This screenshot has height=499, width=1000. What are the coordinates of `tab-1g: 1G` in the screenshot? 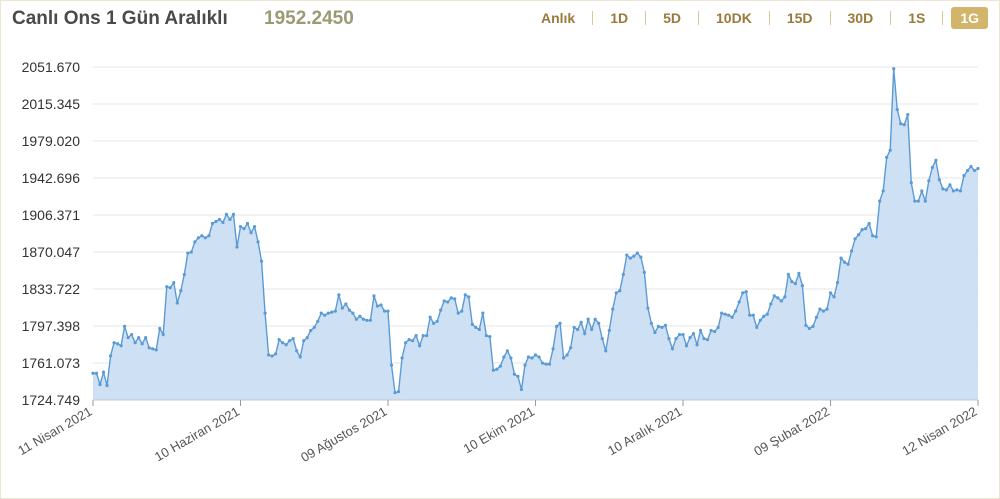 It's located at (969, 18).